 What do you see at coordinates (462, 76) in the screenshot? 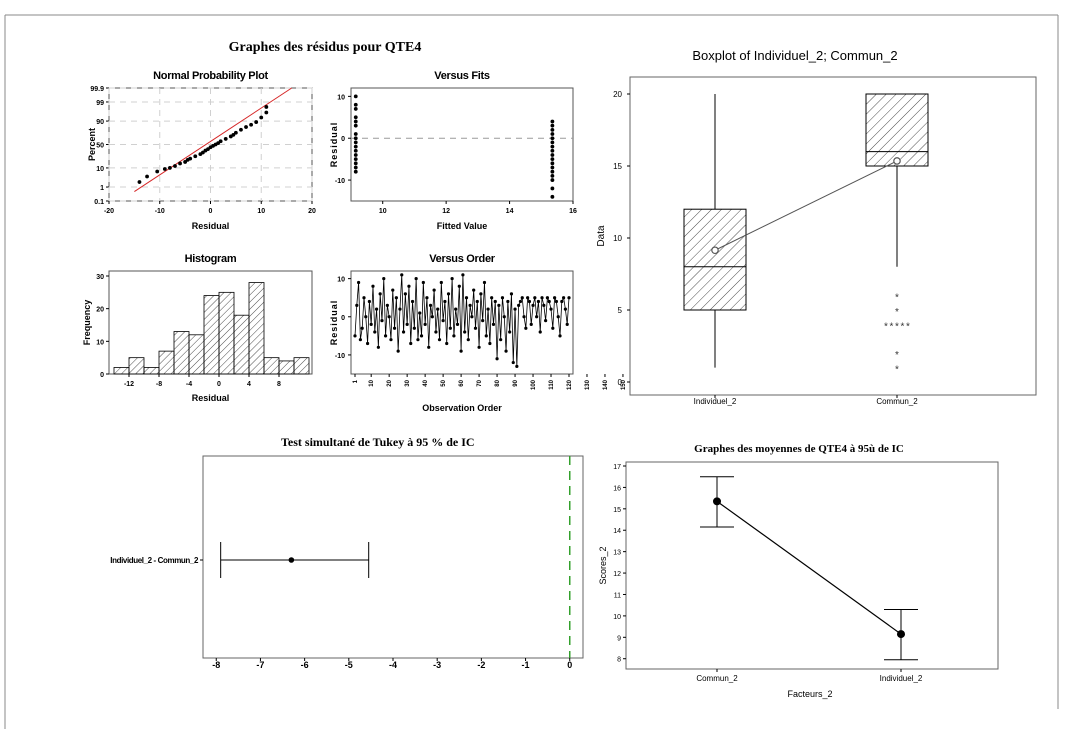
I see `versus-fits-title: Versus Fits` at bounding box center [462, 76].